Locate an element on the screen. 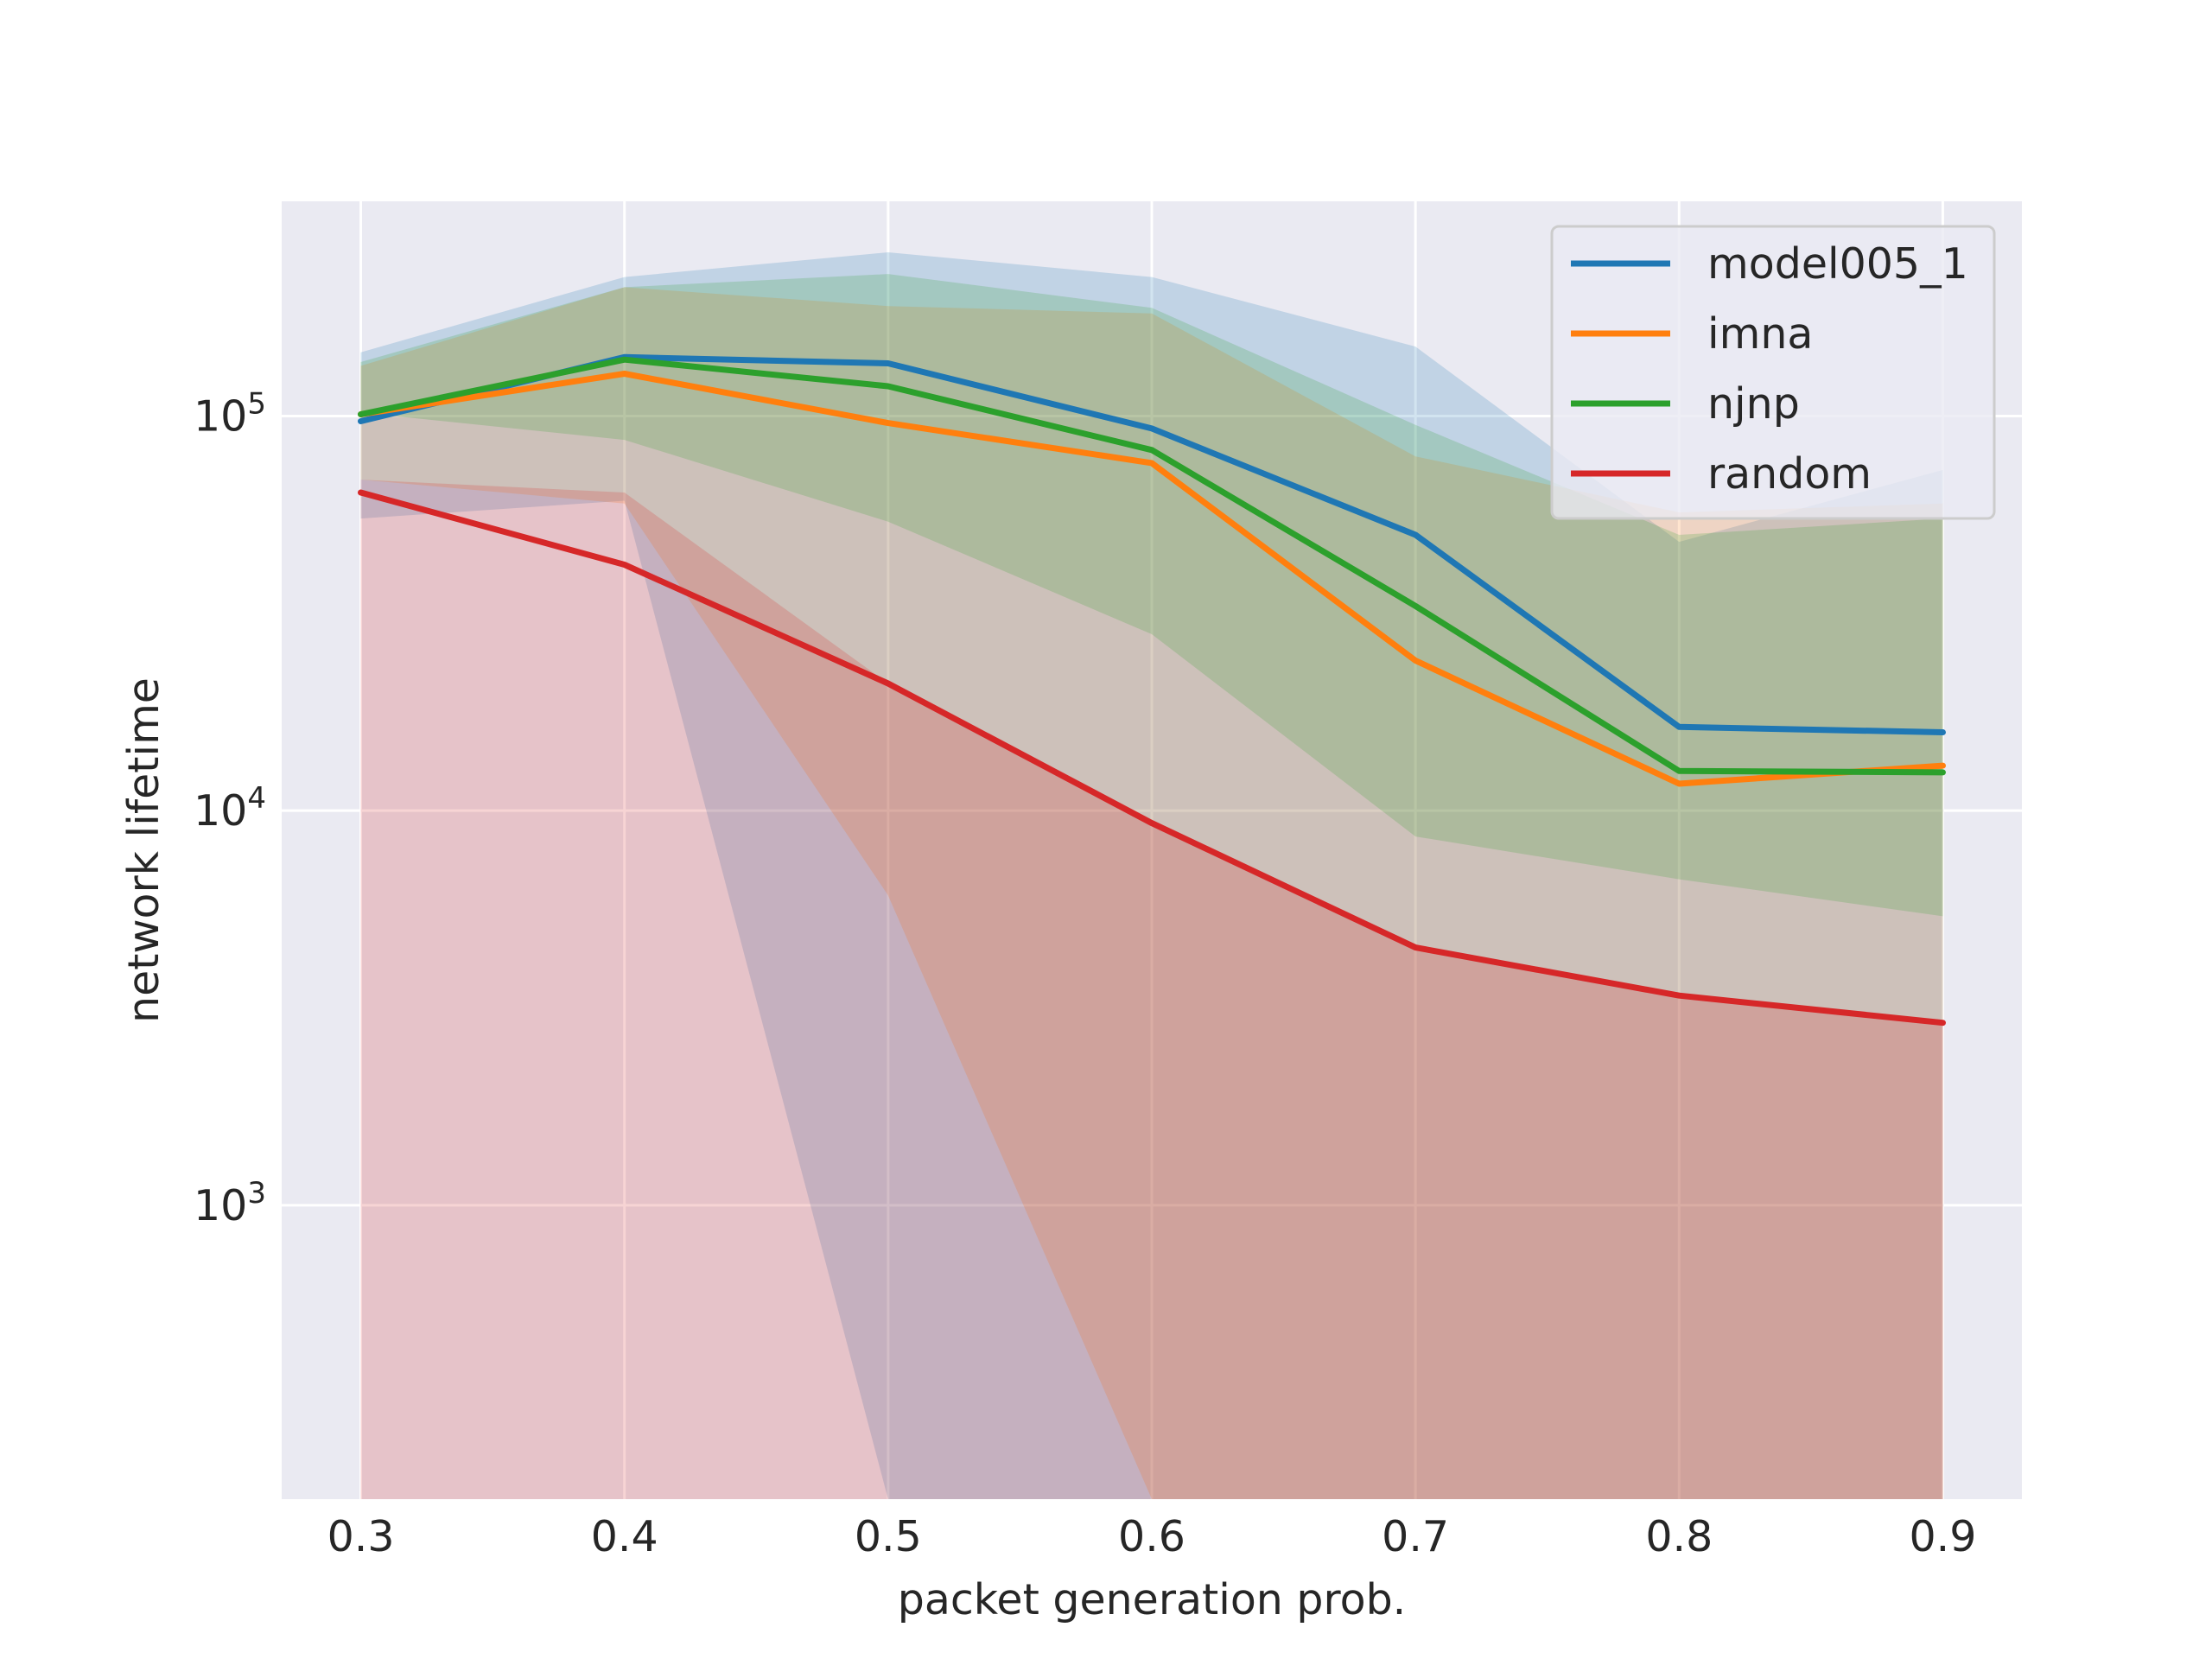 This screenshot has height=1659, width=2212. x-tick-label: 0.9 is located at coordinates (1943, 1536).